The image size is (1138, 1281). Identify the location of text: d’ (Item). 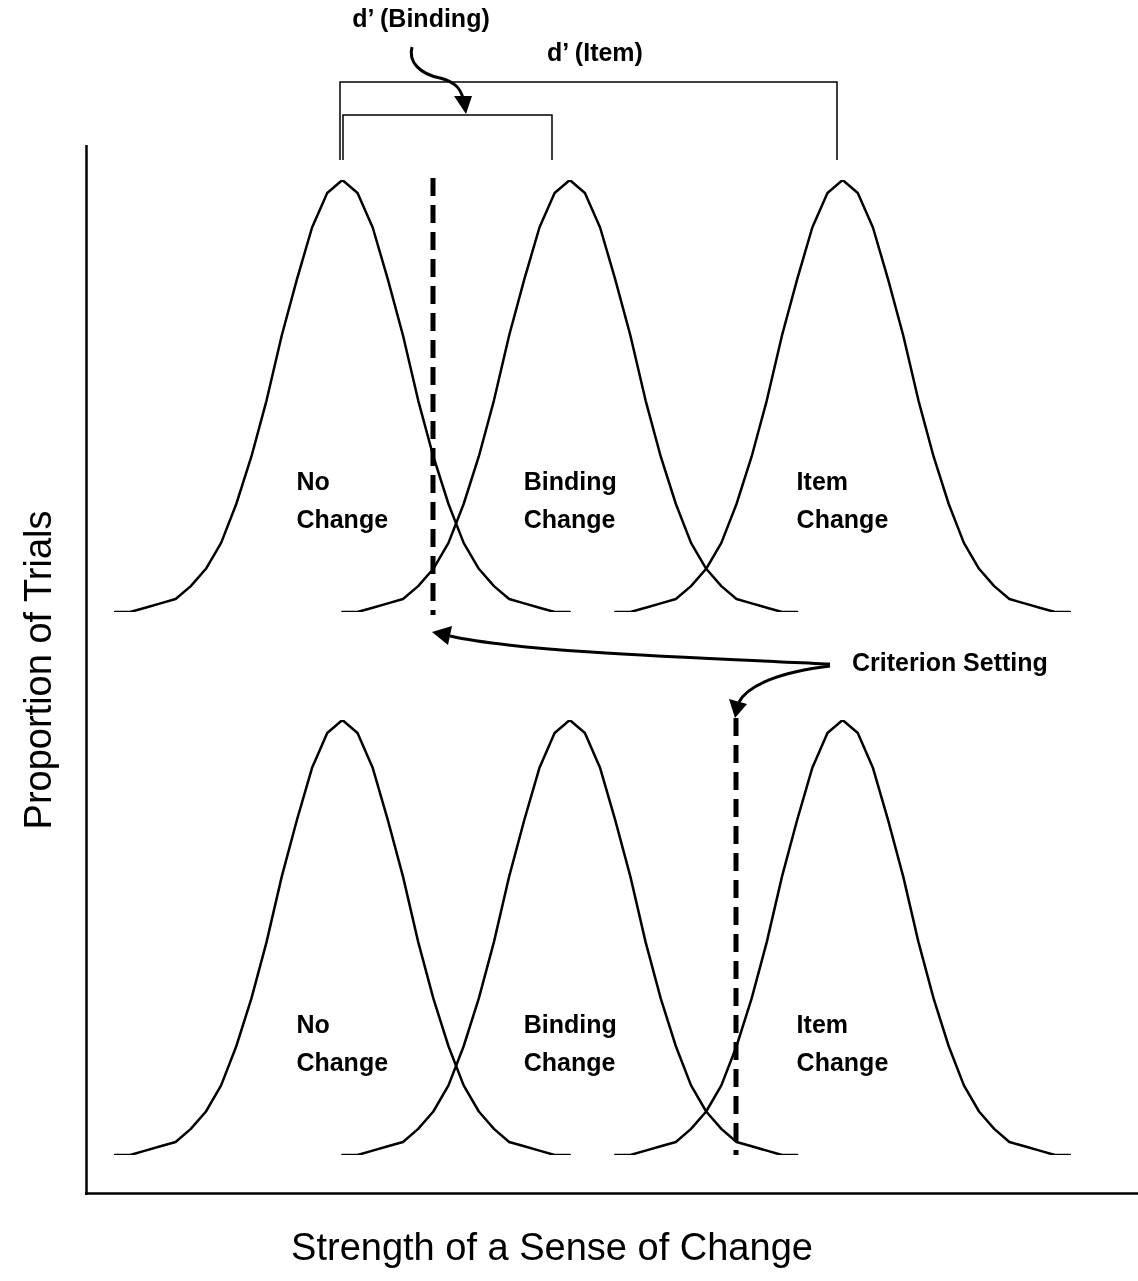
(595, 52).